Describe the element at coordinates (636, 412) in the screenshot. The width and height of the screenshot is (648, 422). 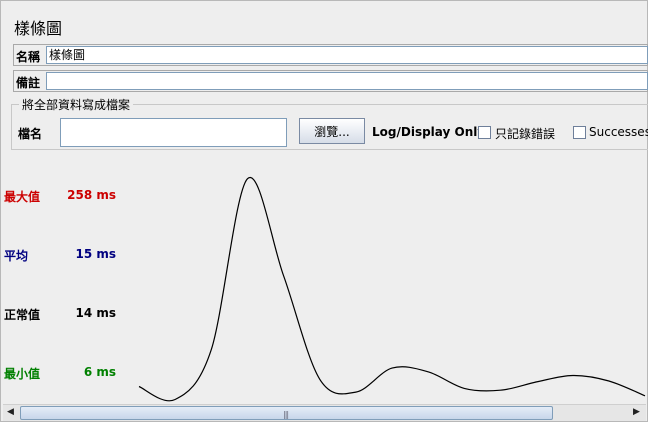
I see `scroll-right-icon: ▶` at that location.